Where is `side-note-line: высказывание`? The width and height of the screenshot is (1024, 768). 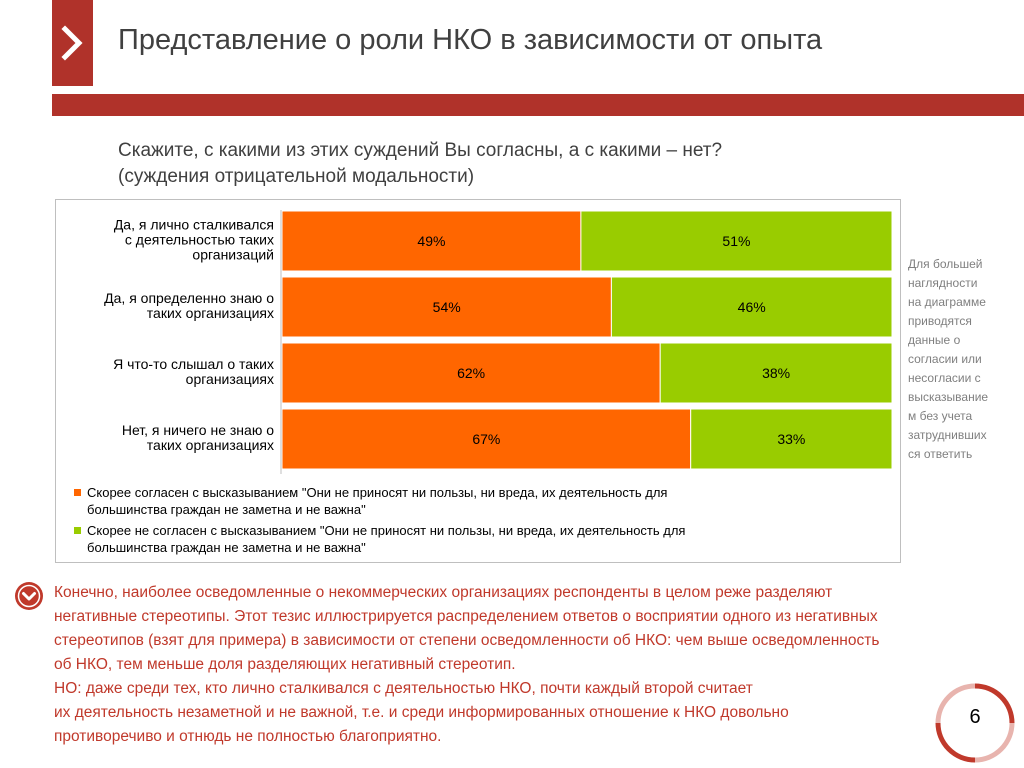
side-note-line: высказывание is located at coordinates (948, 397).